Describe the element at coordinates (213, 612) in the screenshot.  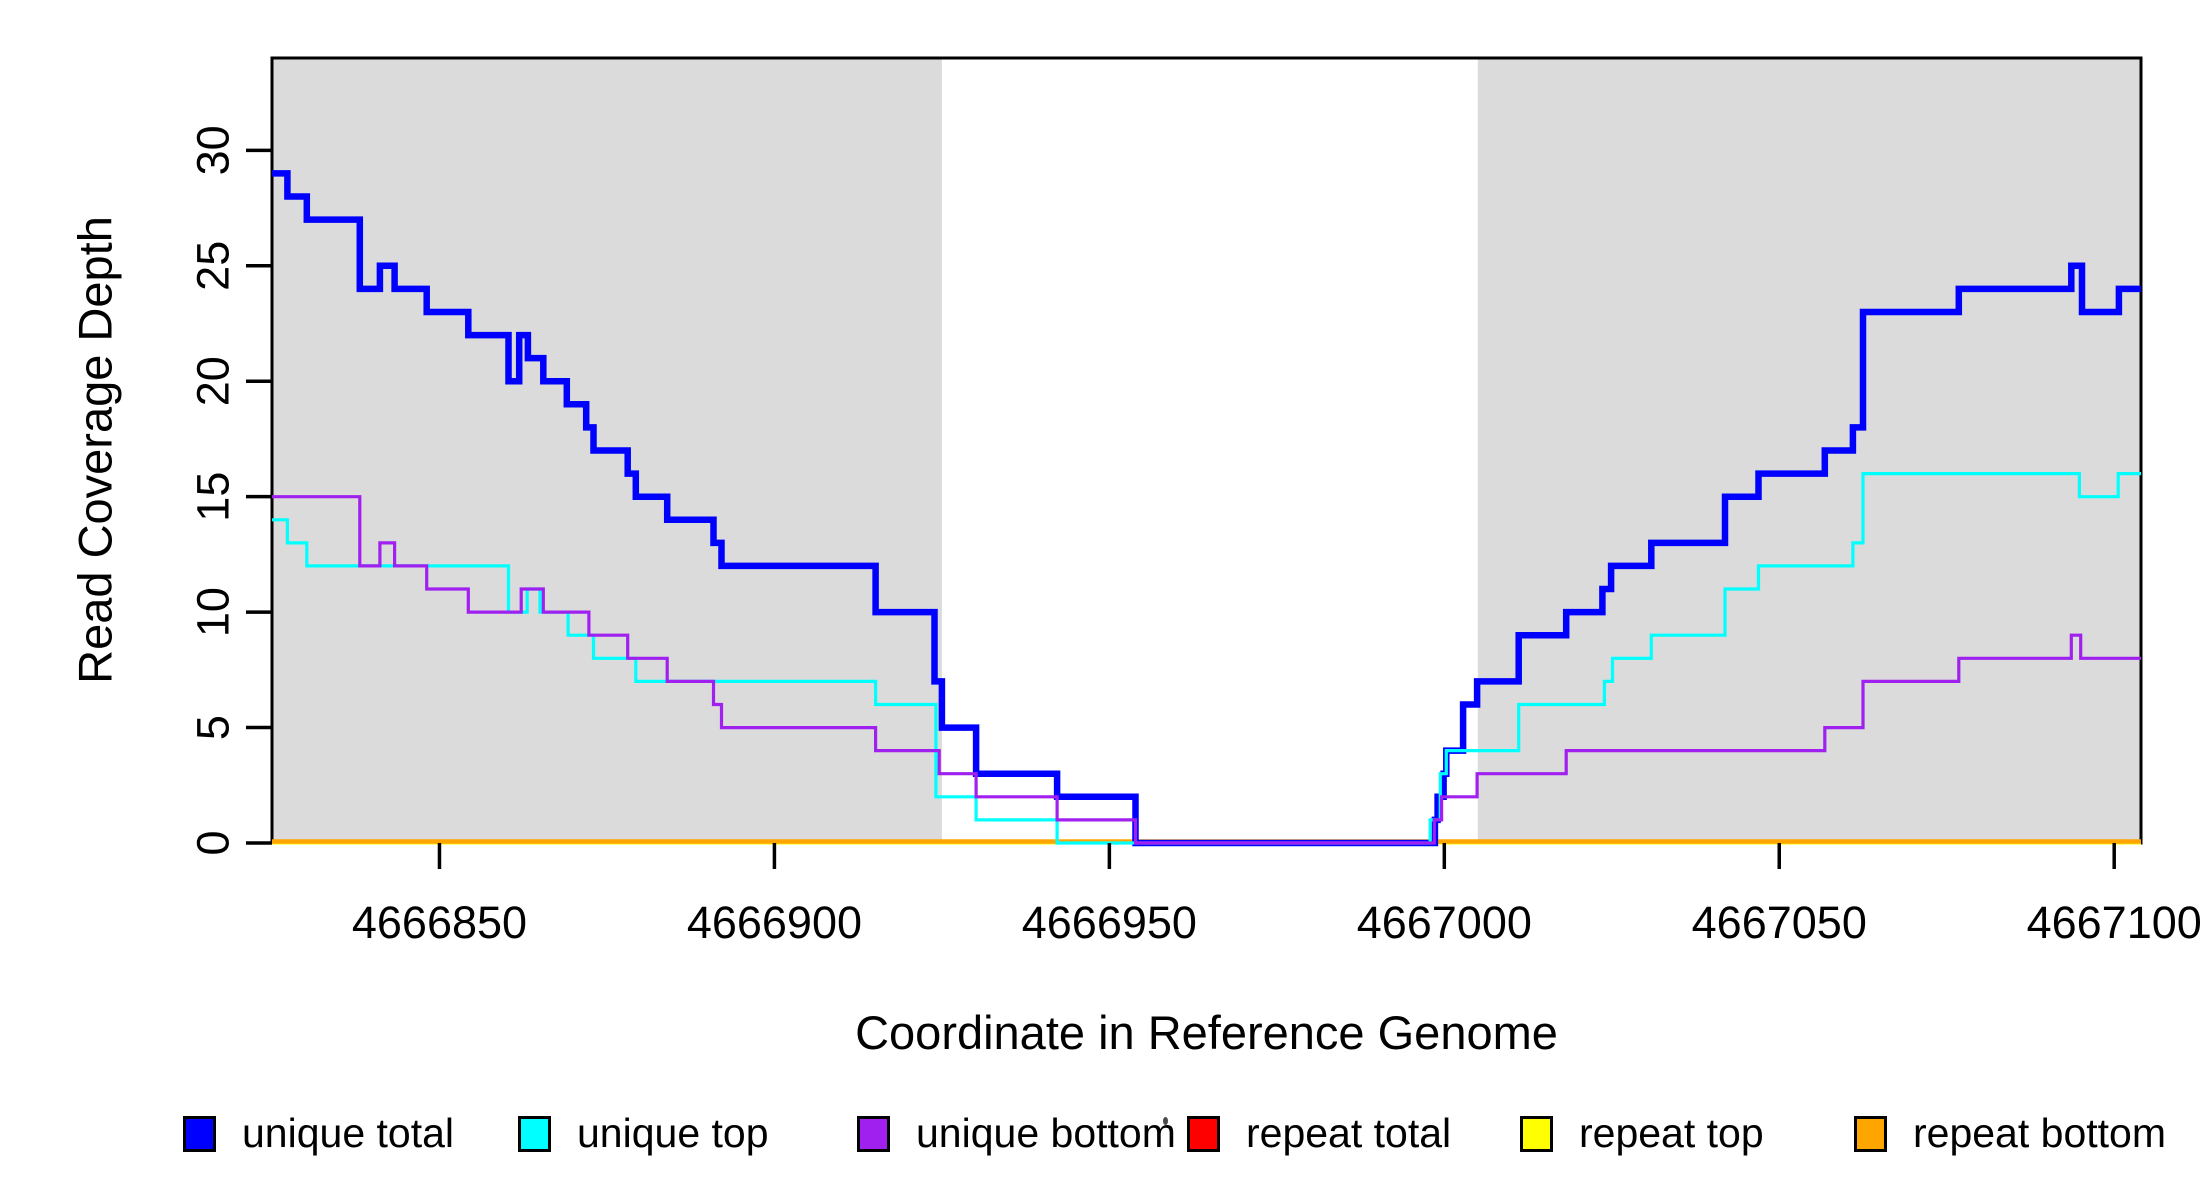
I see `y-tick-label: 10` at that location.